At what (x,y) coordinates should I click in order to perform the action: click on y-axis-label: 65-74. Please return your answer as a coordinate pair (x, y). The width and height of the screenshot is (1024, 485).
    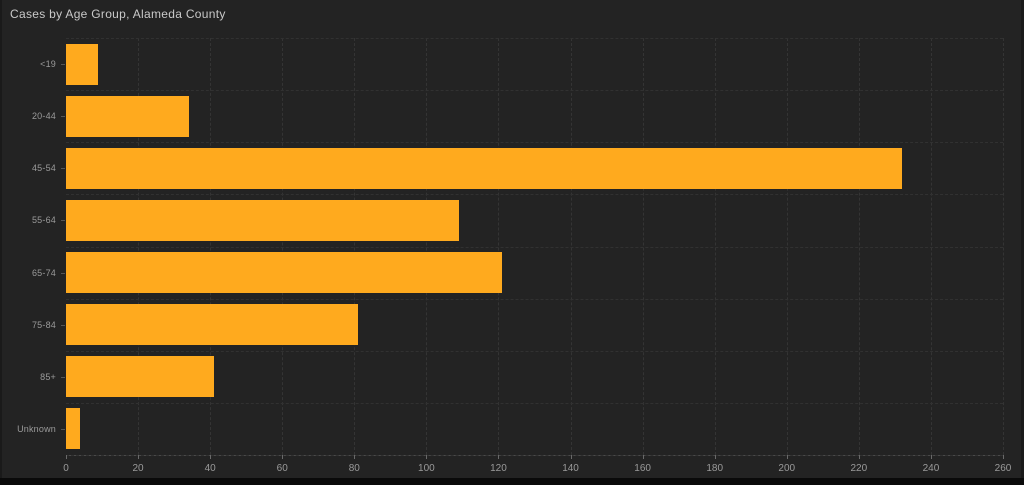
    Looking at the image, I should click on (43, 272).